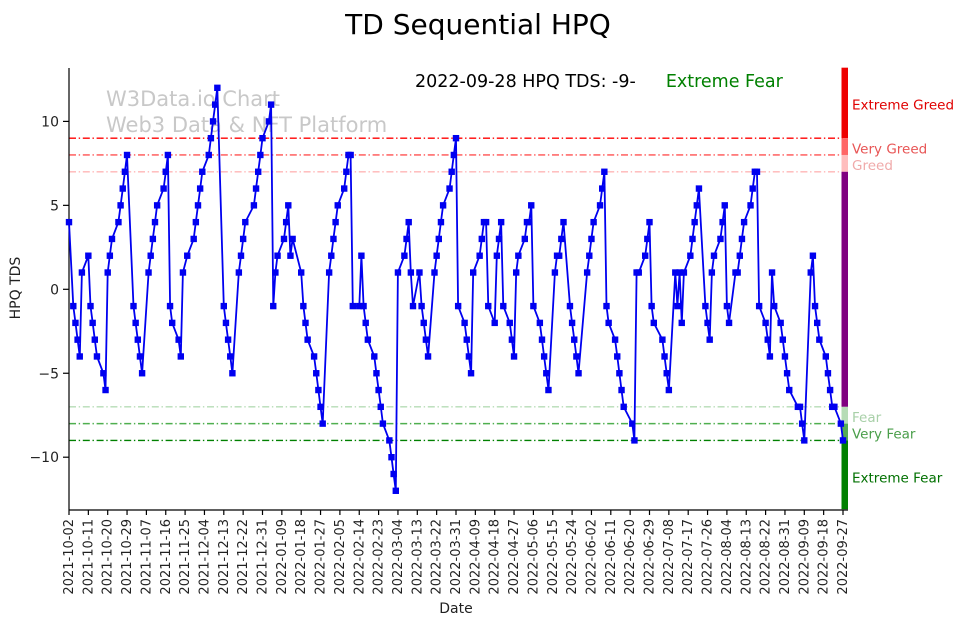 Image resolution: width=962 pixels, height=633 pixels. I want to click on x-tick-label: 2021-11-07, so click(146, 557).